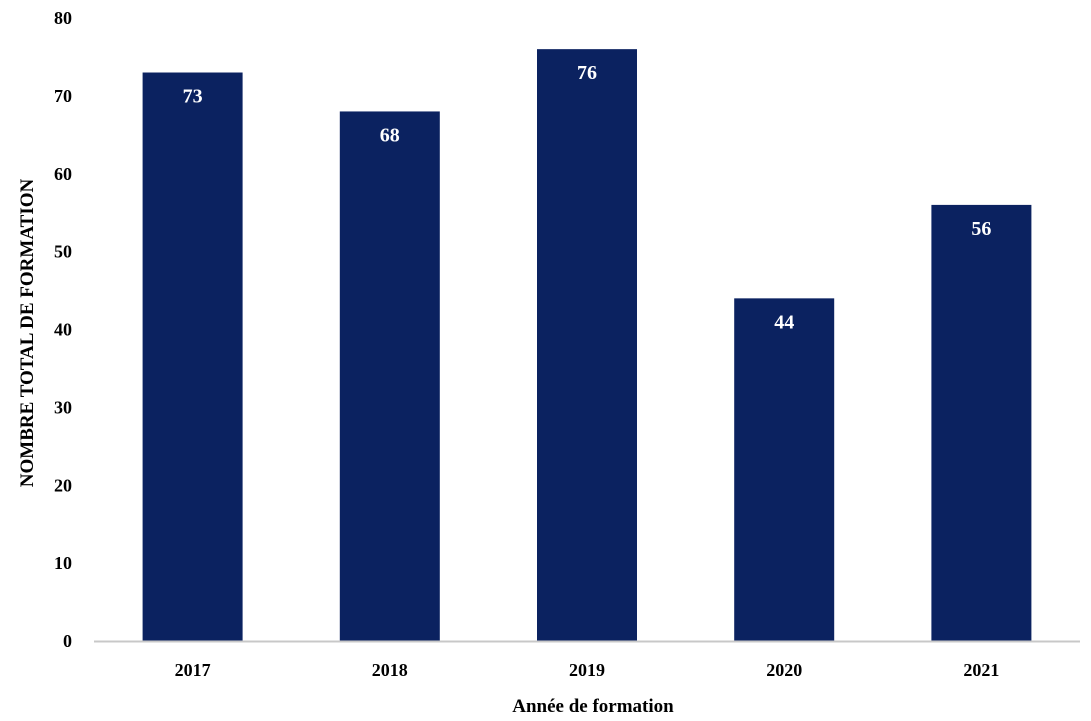 The height and width of the screenshot is (721, 1091). What do you see at coordinates (63, 563) in the screenshot?
I see `y-tick-label: 10` at bounding box center [63, 563].